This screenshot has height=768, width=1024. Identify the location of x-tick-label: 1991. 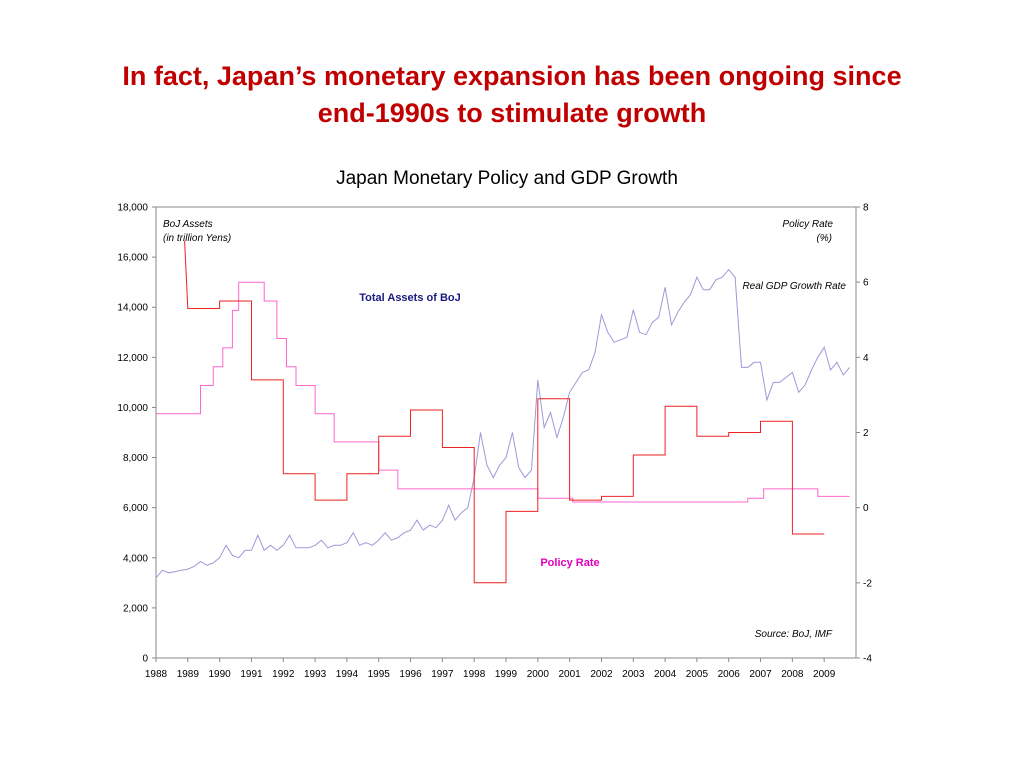
(251, 674).